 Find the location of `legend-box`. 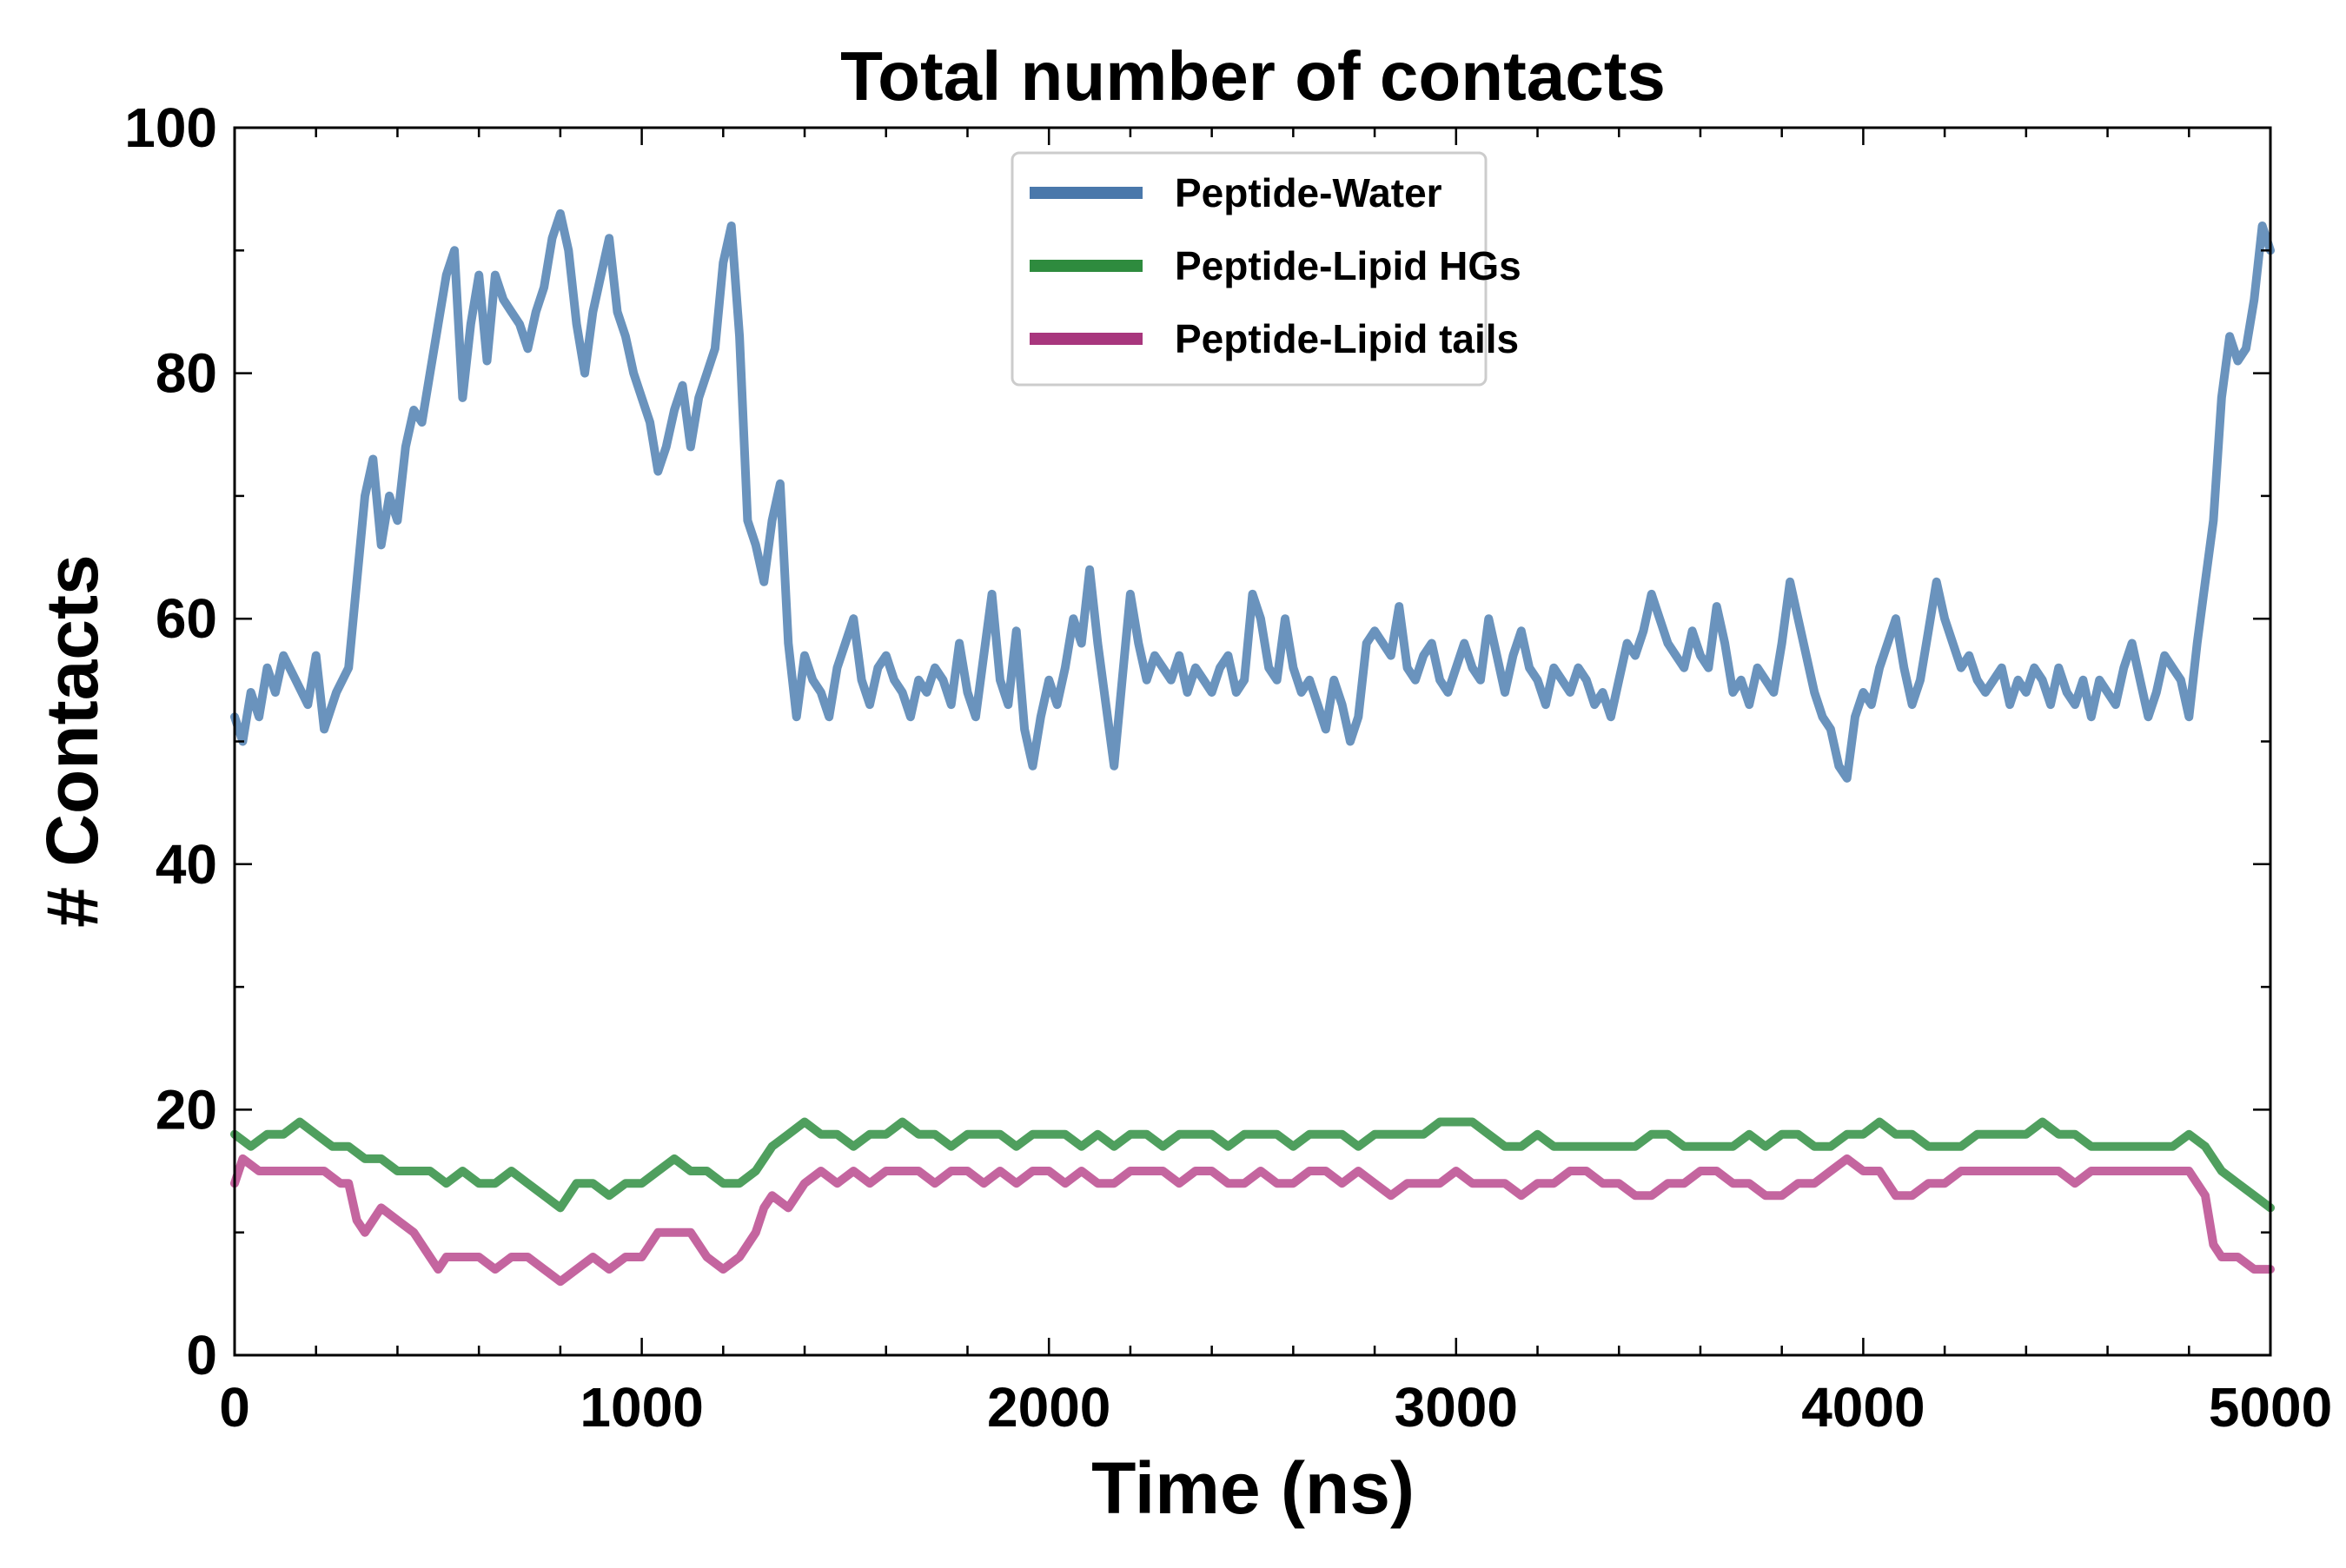

legend-box is located at coordinates (1249, 269).